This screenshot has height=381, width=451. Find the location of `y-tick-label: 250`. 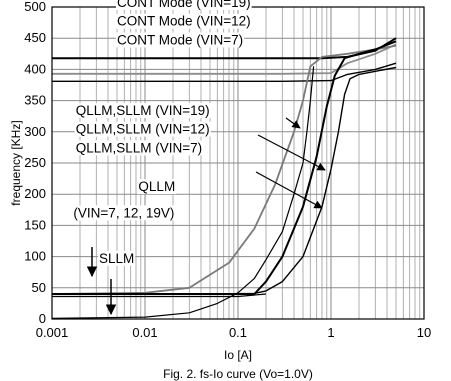

y-tick-label: 250 is located at coordinates (35, 162).